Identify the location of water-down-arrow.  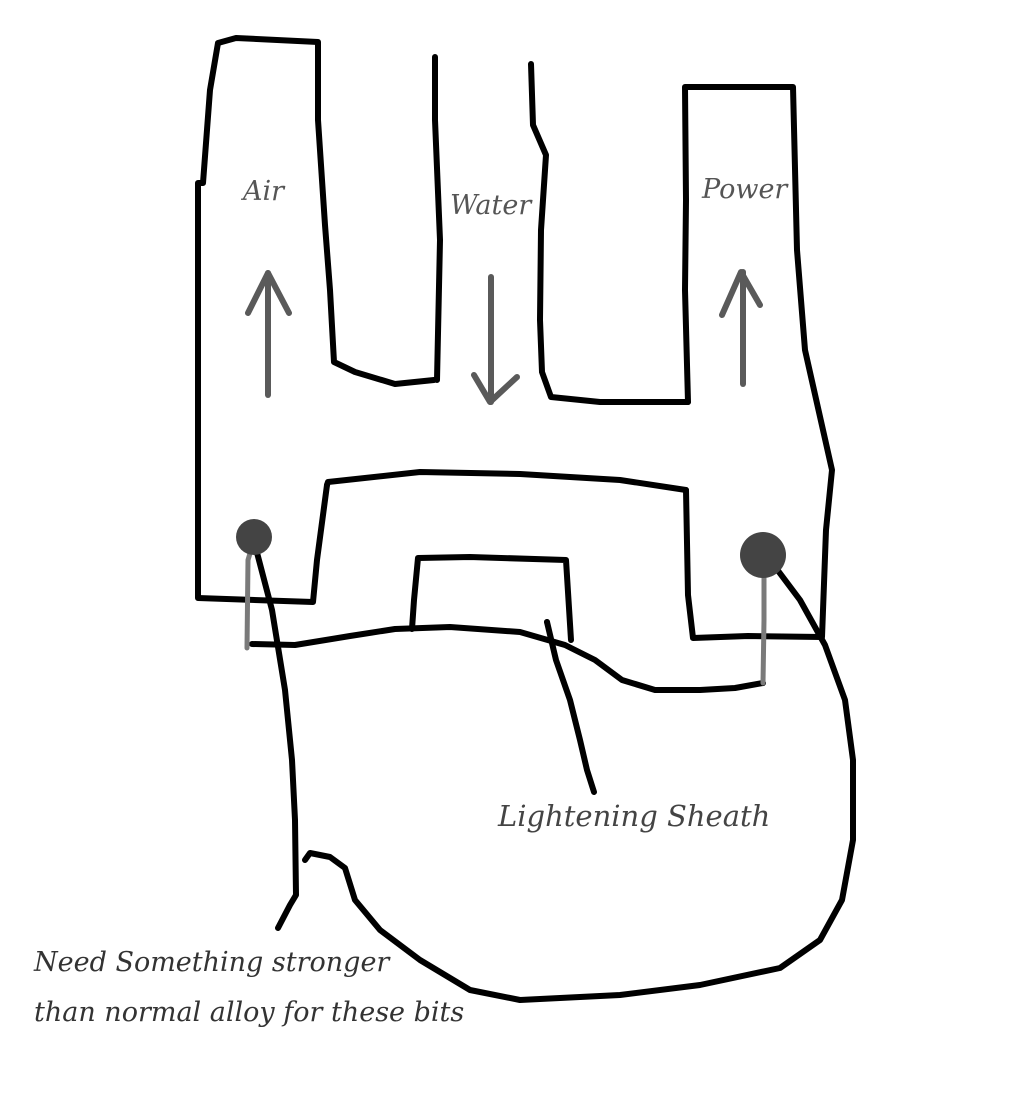
(495, 339).